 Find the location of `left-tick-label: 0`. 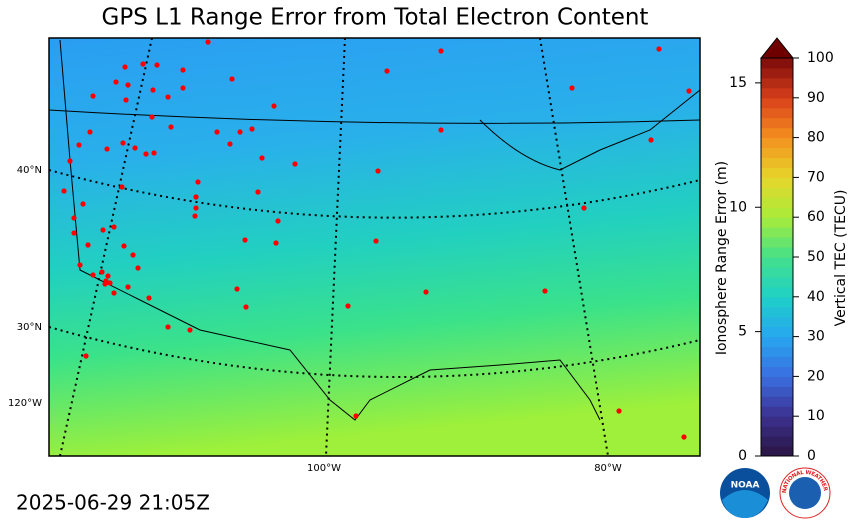

left-tick-label: 0 is located at coordinates (742, 456).